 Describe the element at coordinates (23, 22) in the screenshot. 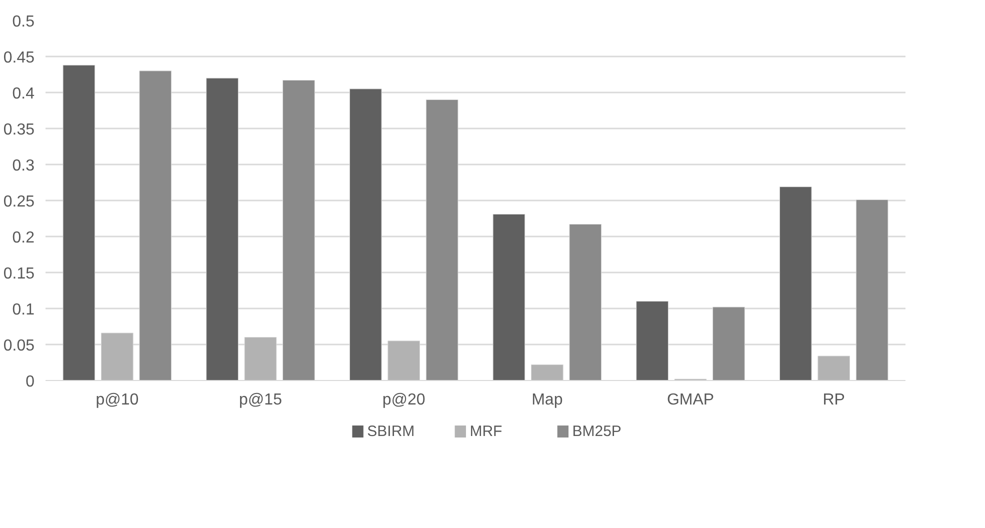

I see `y-tick-label: 0.5` at that location.